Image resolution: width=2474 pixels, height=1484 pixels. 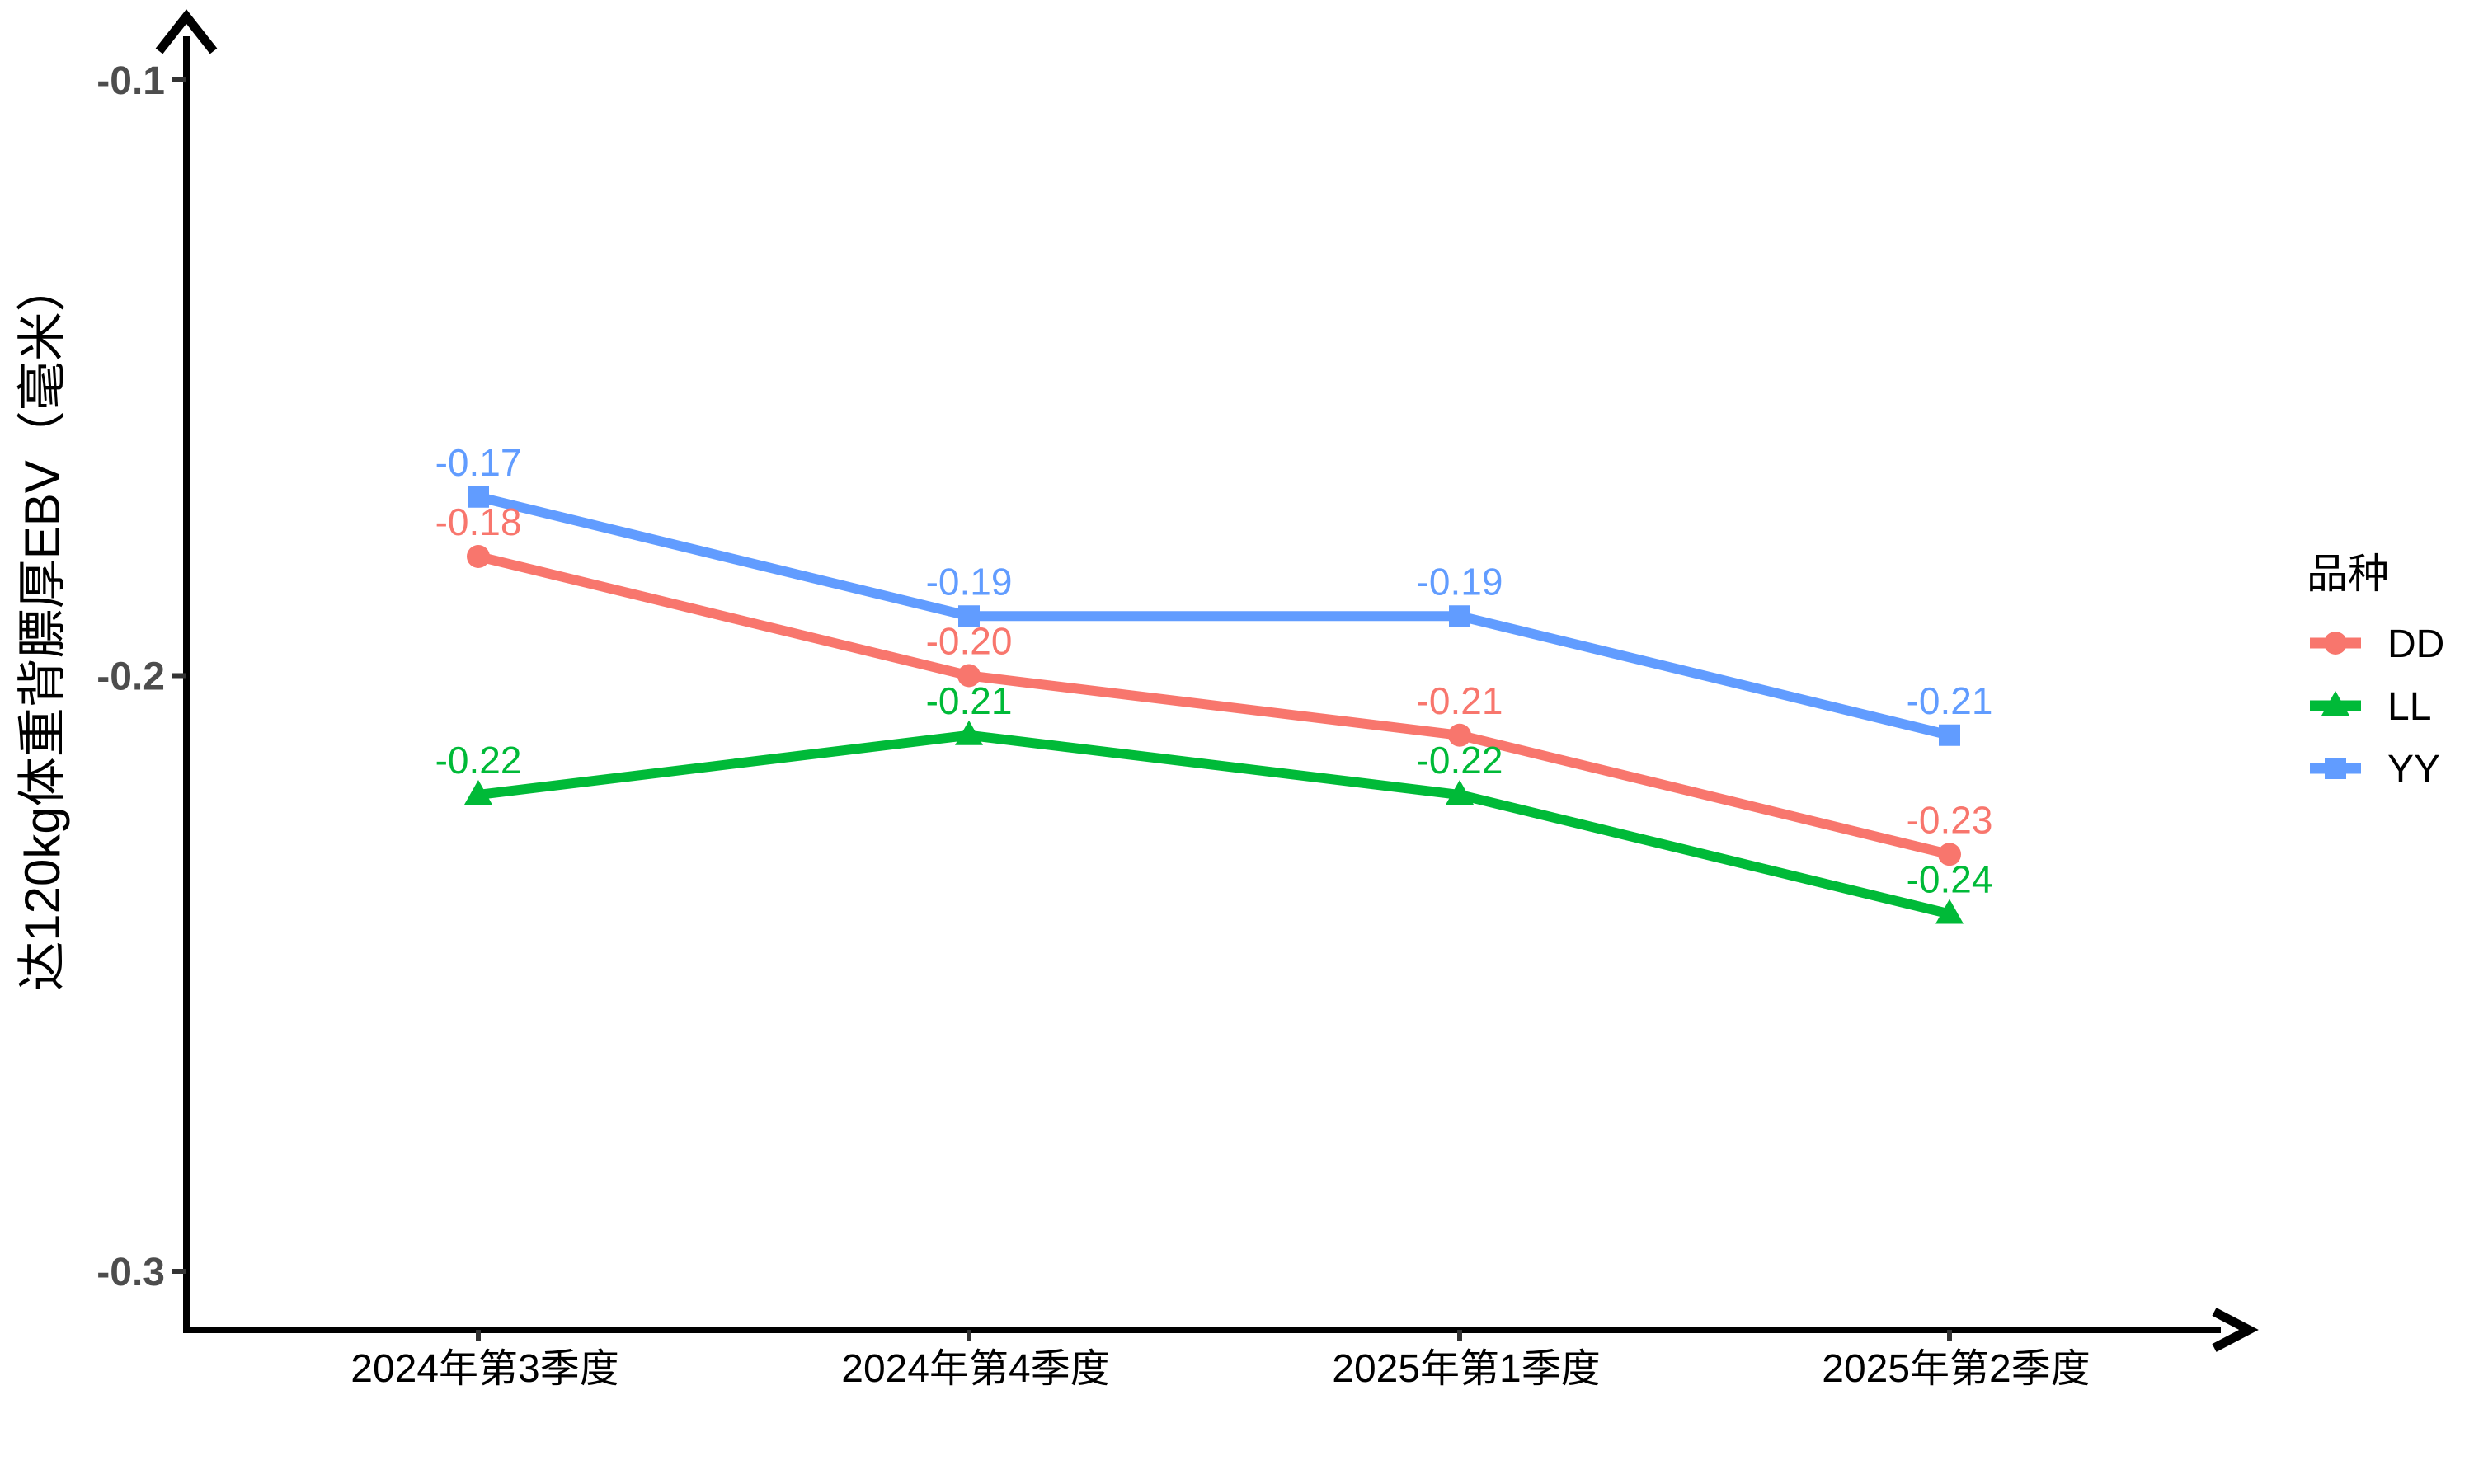 What do you see at coordinates (186, 31) in the screenshot?
I see `y-axis-arrowhead-icon` at bounding box center [186, 31].